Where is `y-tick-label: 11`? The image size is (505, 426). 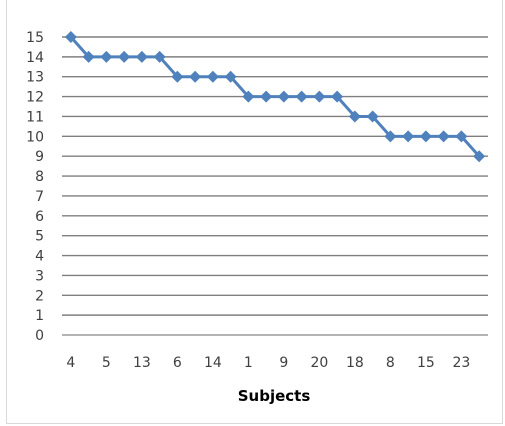
y-tick-label: 11 is located at coordinates (35, 117).